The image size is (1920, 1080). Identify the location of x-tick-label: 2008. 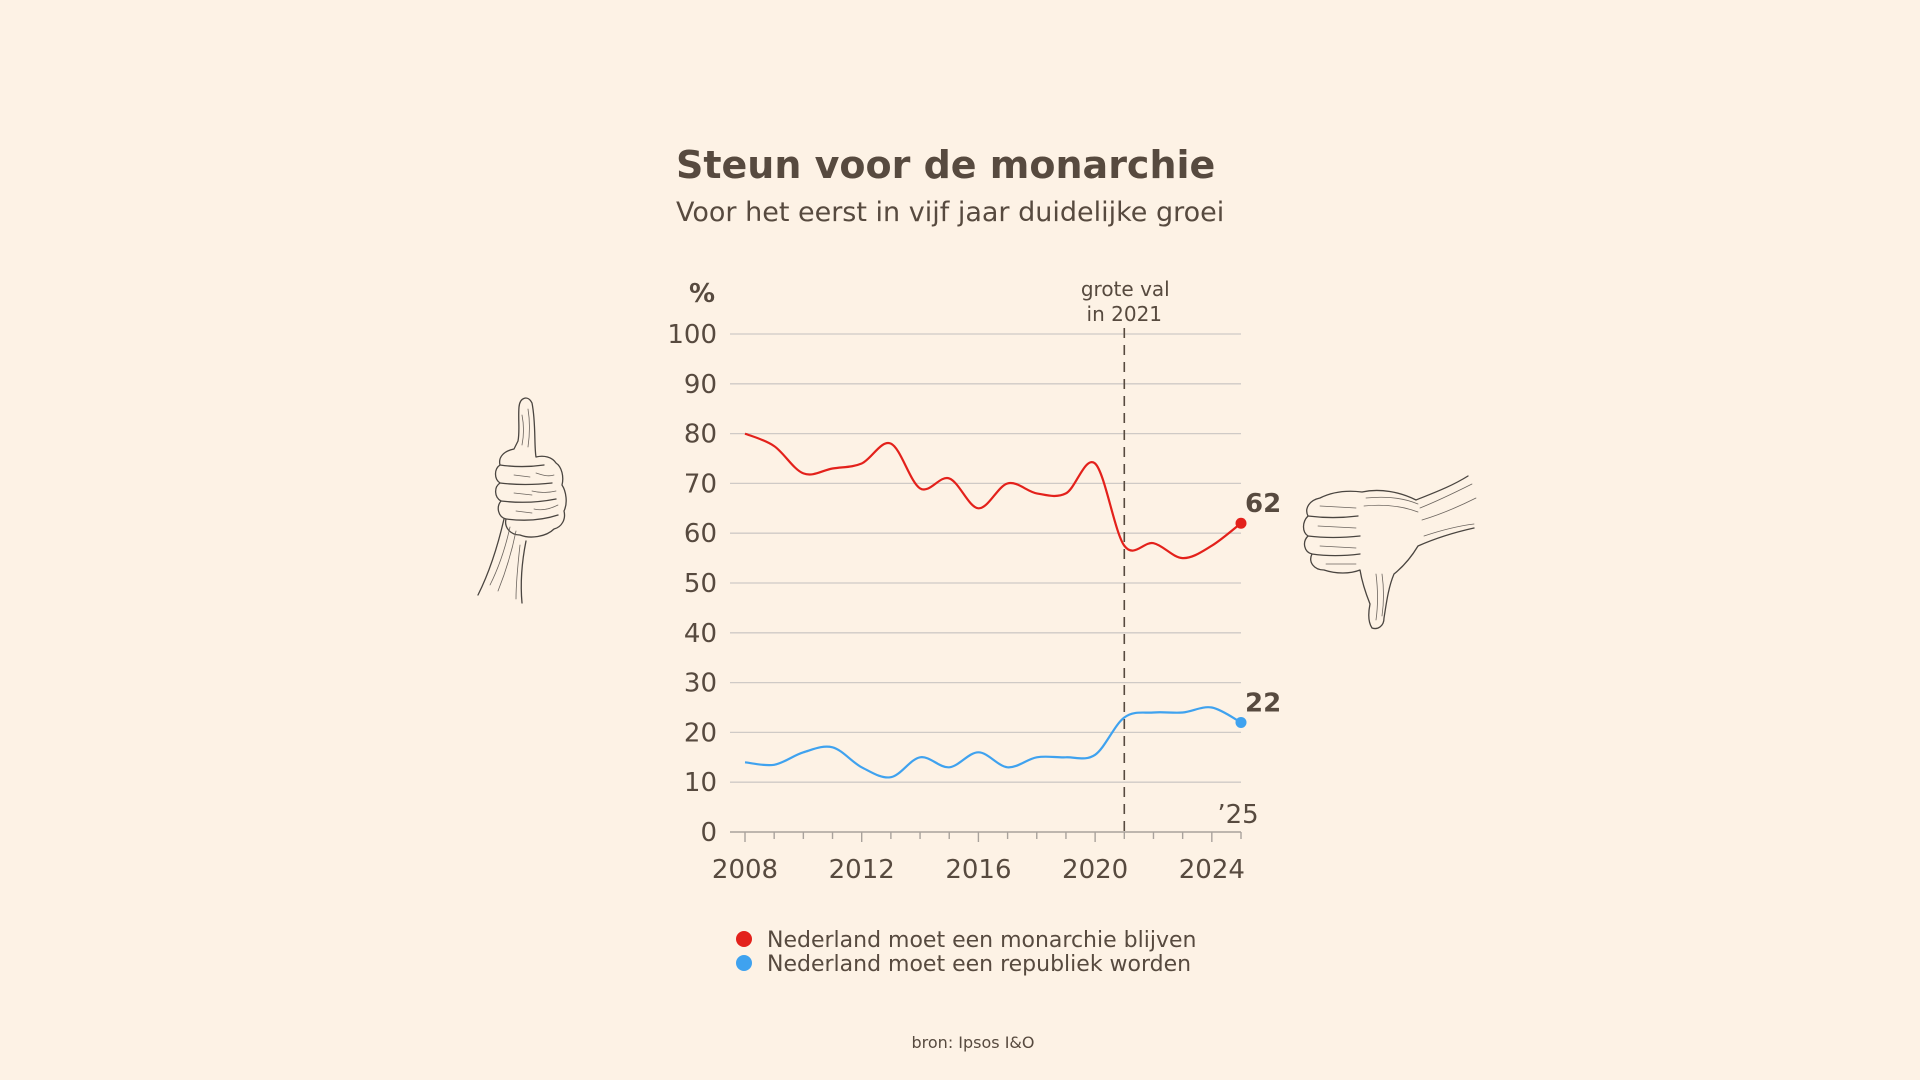
(745, 870).